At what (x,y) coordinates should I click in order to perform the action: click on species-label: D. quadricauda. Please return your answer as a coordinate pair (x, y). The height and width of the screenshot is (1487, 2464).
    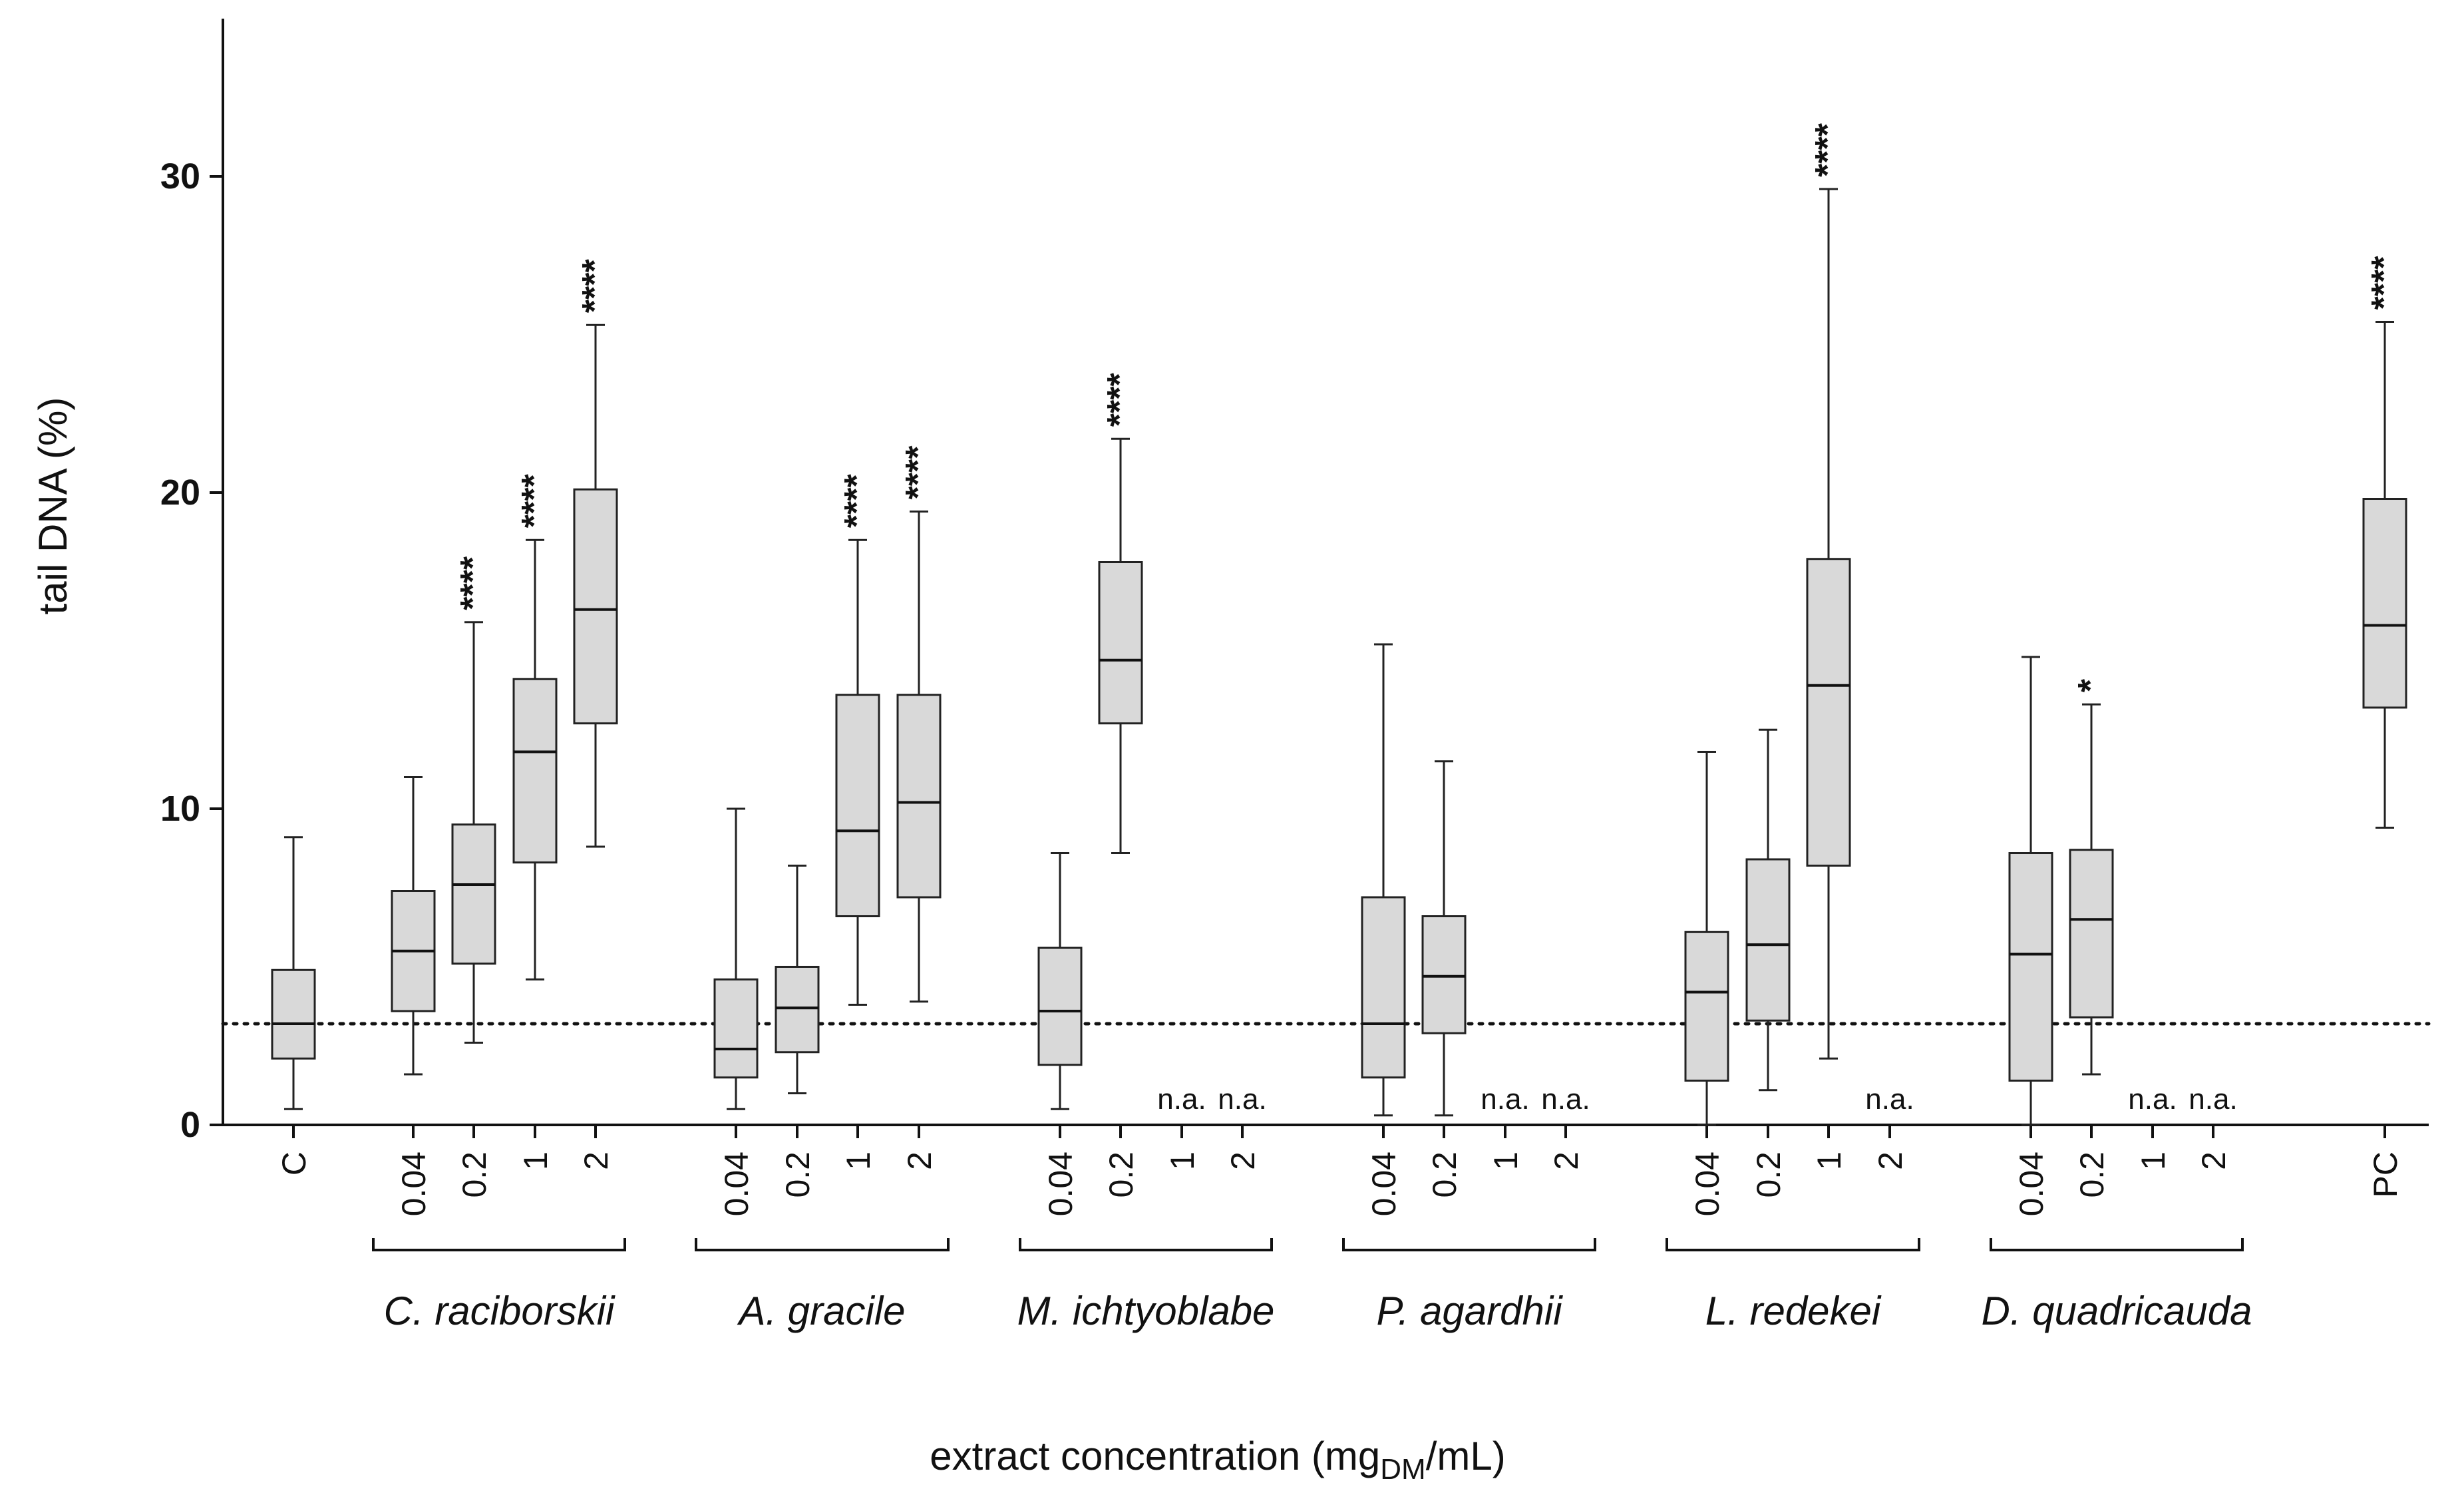
    Looking at the image, I should click on (2117, 1311).